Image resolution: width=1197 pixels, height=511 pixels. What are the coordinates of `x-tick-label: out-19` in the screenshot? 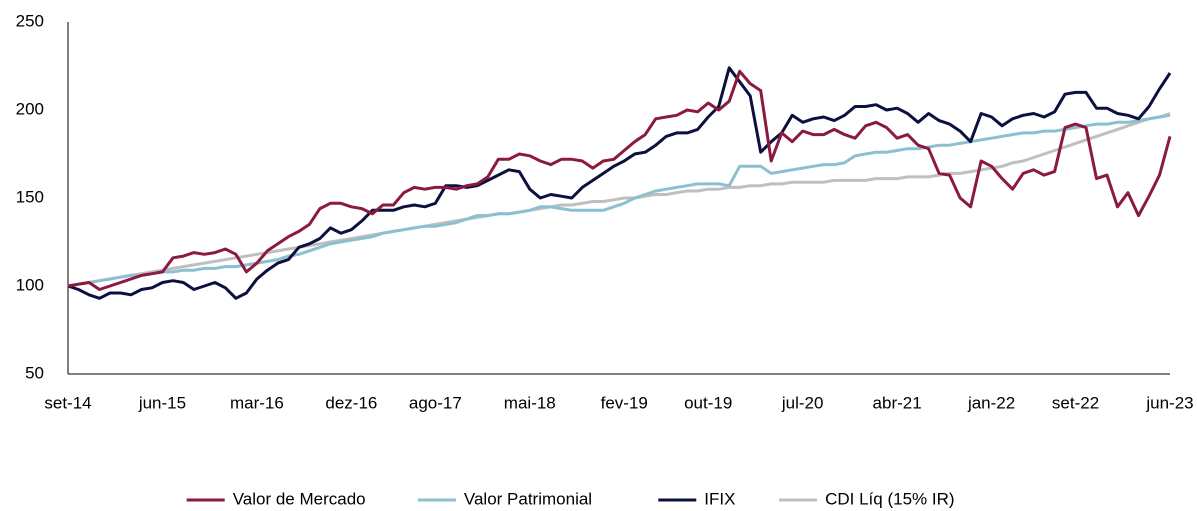 It's located at (708, 402).